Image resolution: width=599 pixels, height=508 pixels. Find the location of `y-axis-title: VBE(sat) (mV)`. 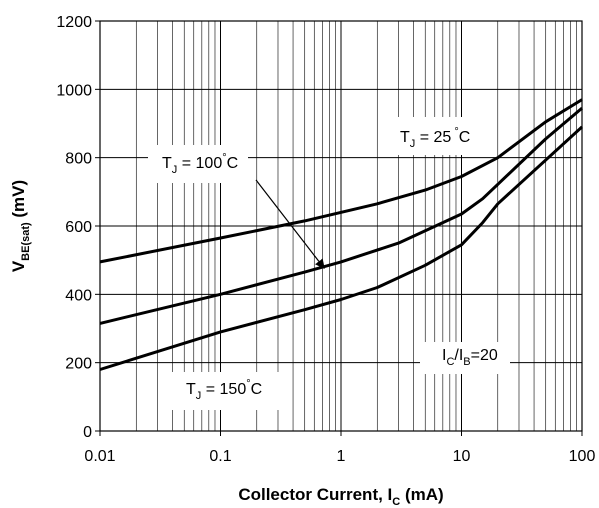

y-axis-title: VBE(sat) (mV) is located at coordinates (20, 226).